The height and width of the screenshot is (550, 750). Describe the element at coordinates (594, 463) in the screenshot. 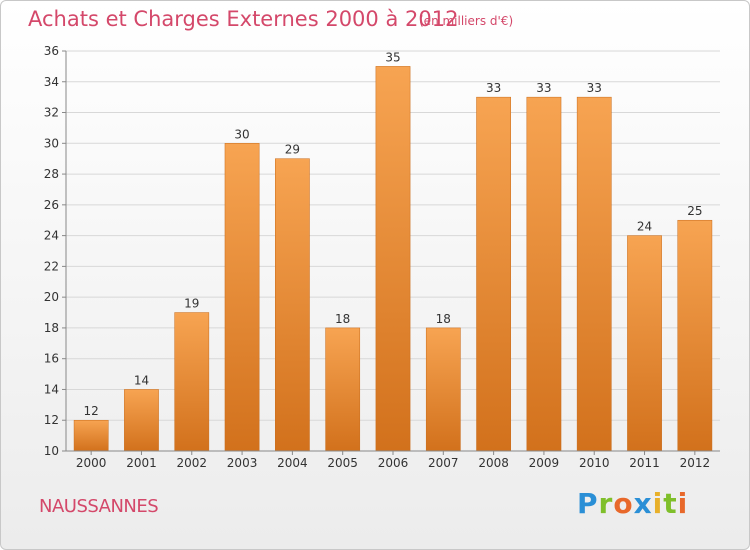

I see `x-tick-label-2010: 2010` at that location.